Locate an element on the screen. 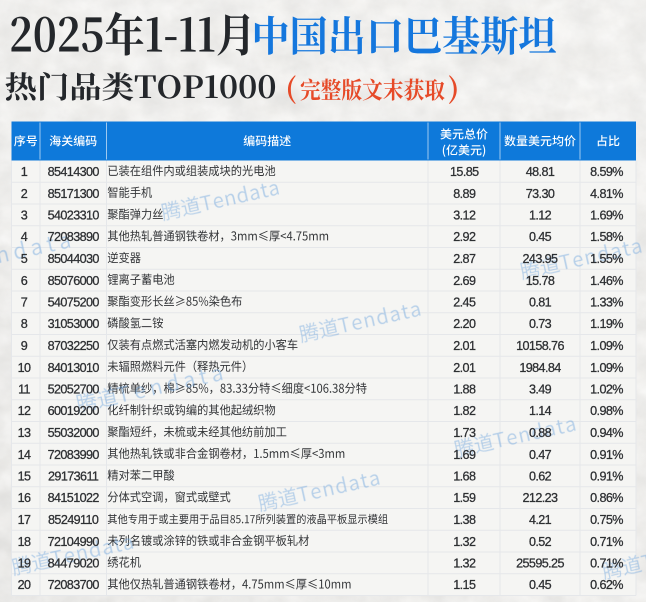 This screenshot has height=602, width=646. svg-text: 0.62 is located at coordinates (540, 477).